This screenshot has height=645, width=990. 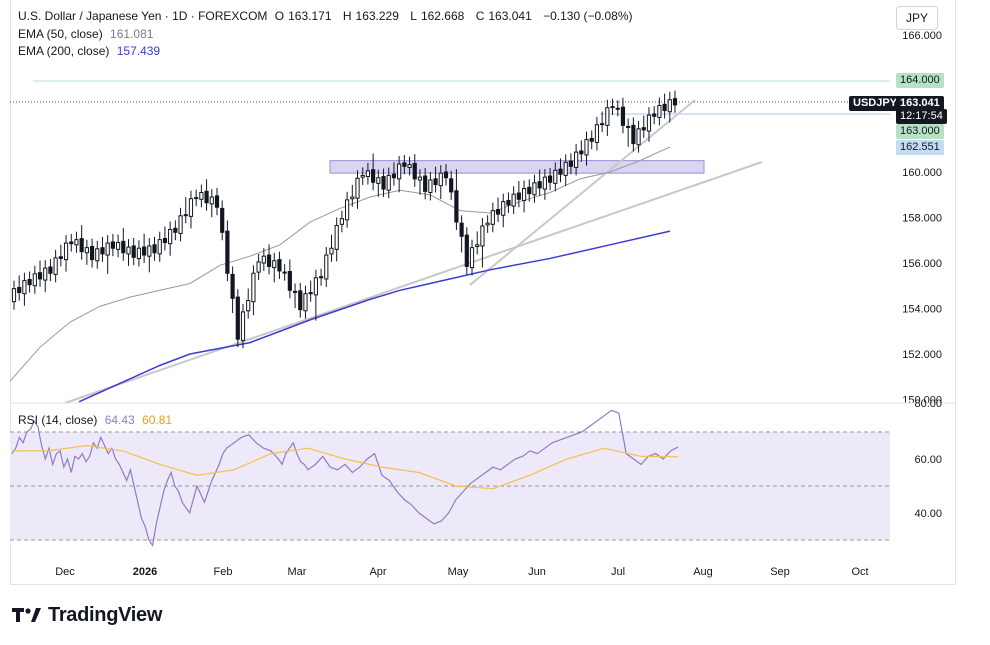 What do you see at coordinates (922, 310) in the screenshot?
I see `price-axis-tick: 154.000` at bounding box center [922, 310].